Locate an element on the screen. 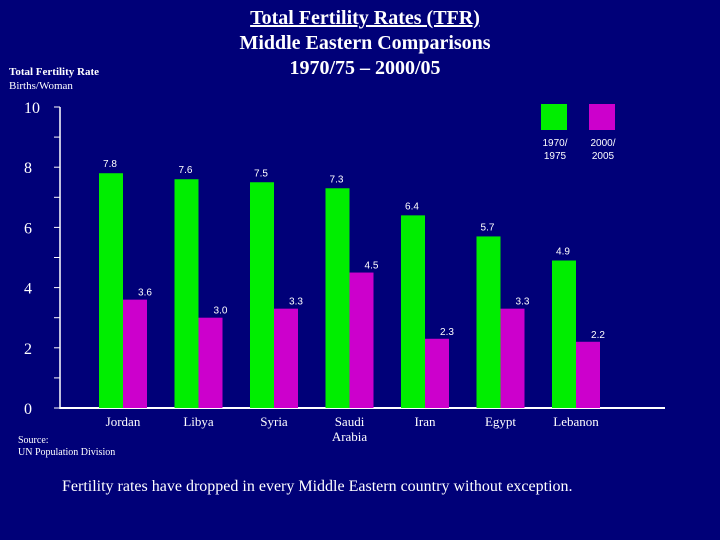  legend-label: 2005 is located at coordinates (603, 156).